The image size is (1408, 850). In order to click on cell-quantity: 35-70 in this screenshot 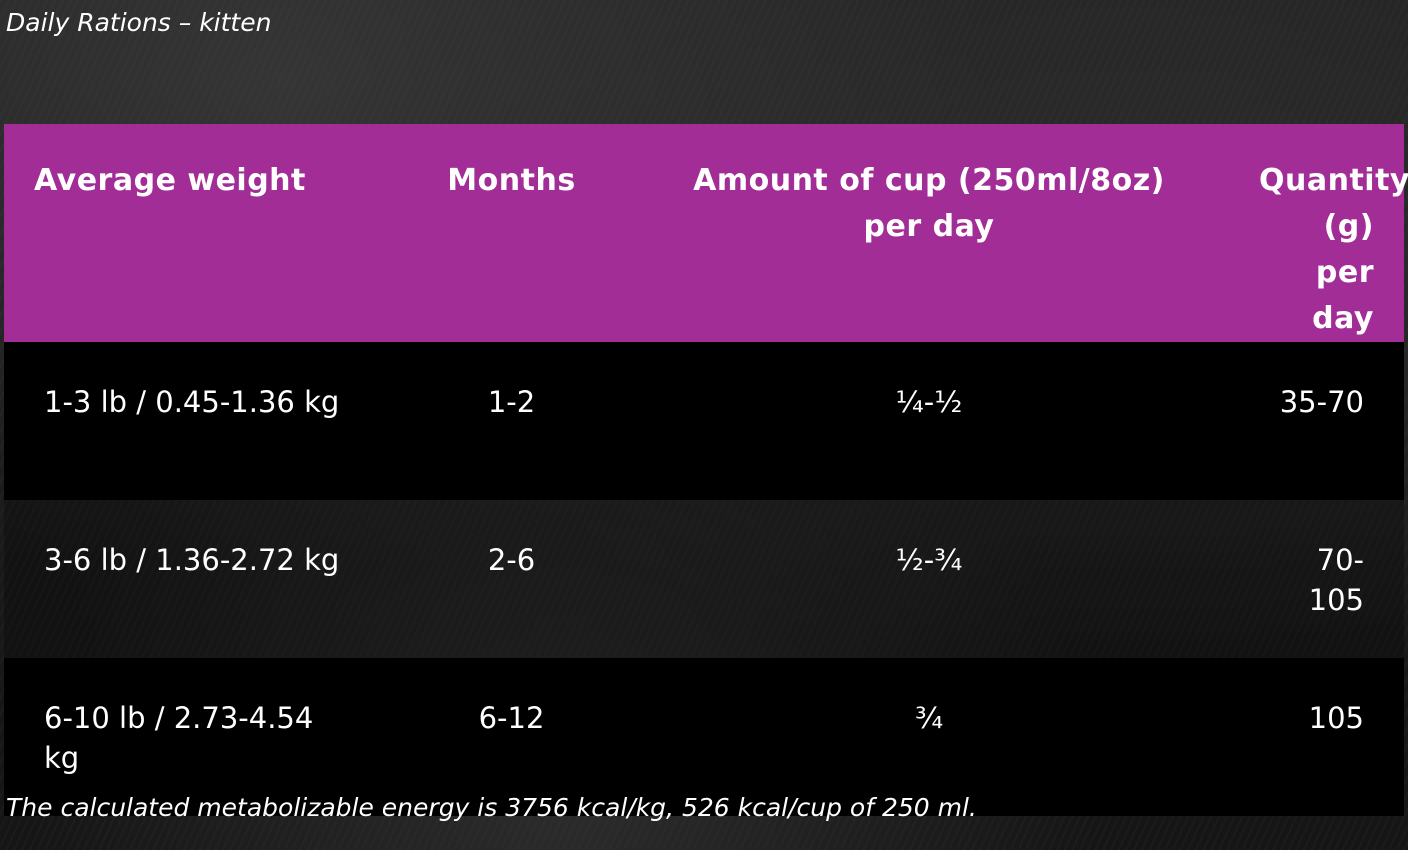, I will do `click(1316, 421)`.